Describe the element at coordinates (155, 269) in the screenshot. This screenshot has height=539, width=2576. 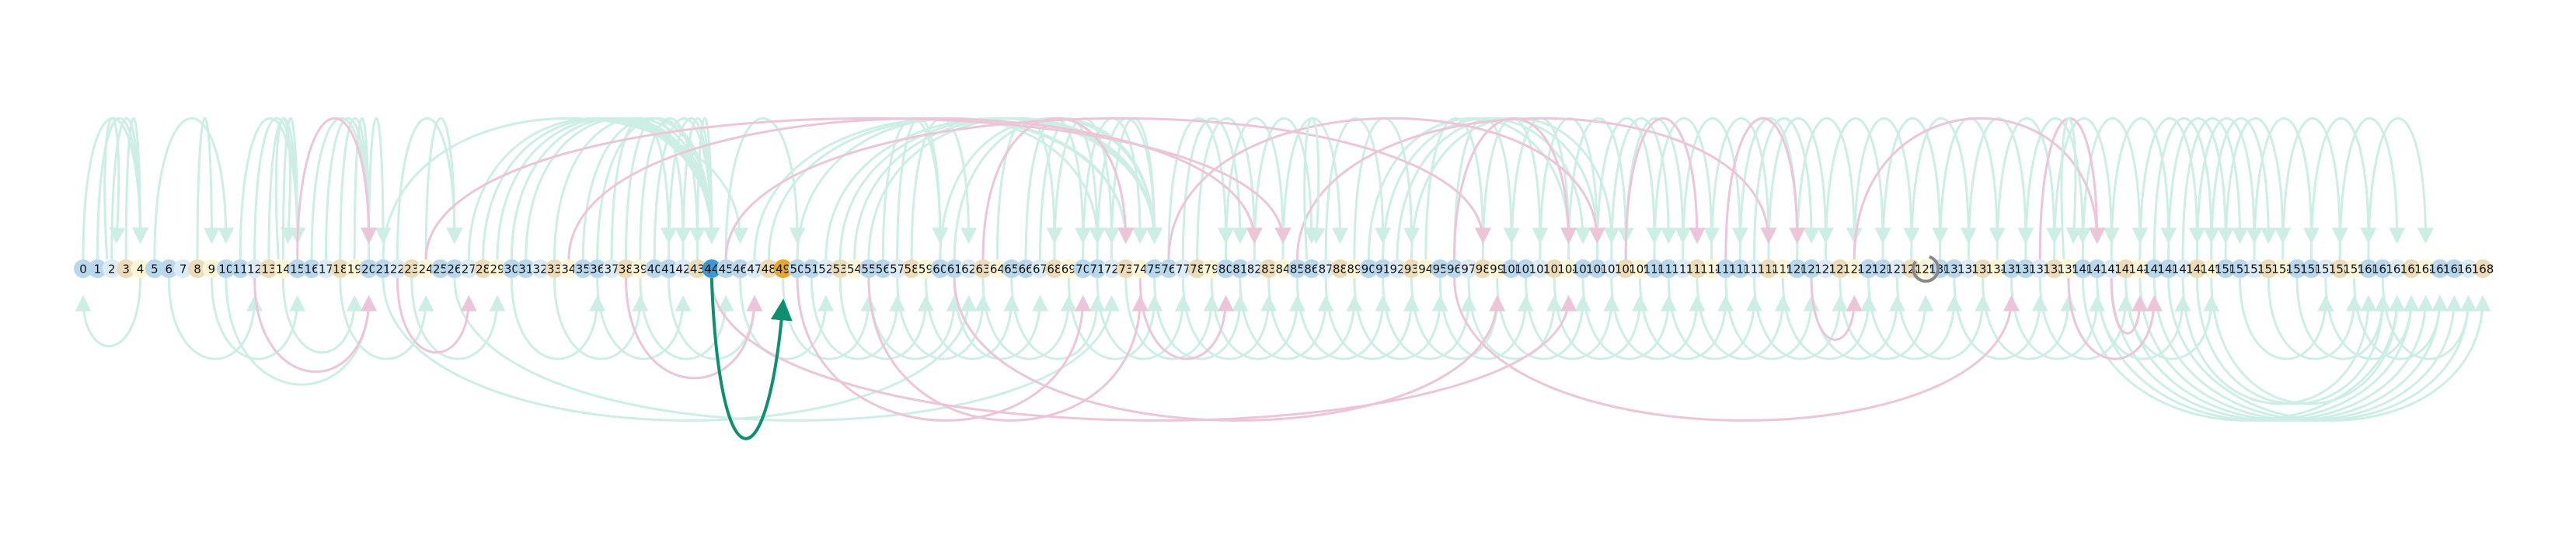
I see `node-label: 5` at that location.